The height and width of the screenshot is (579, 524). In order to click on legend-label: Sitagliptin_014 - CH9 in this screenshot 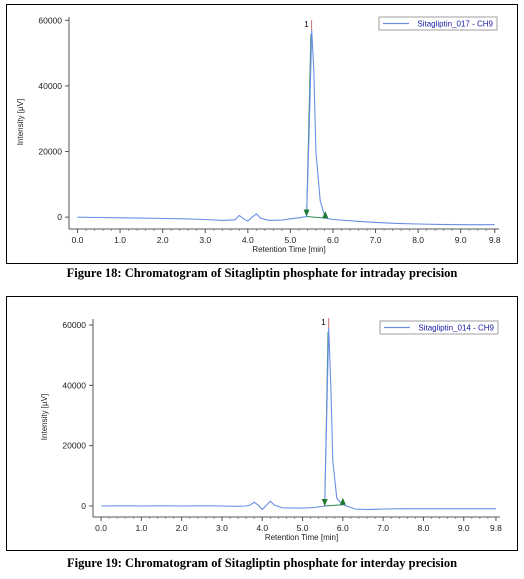, I will do `click(456, 328)`.